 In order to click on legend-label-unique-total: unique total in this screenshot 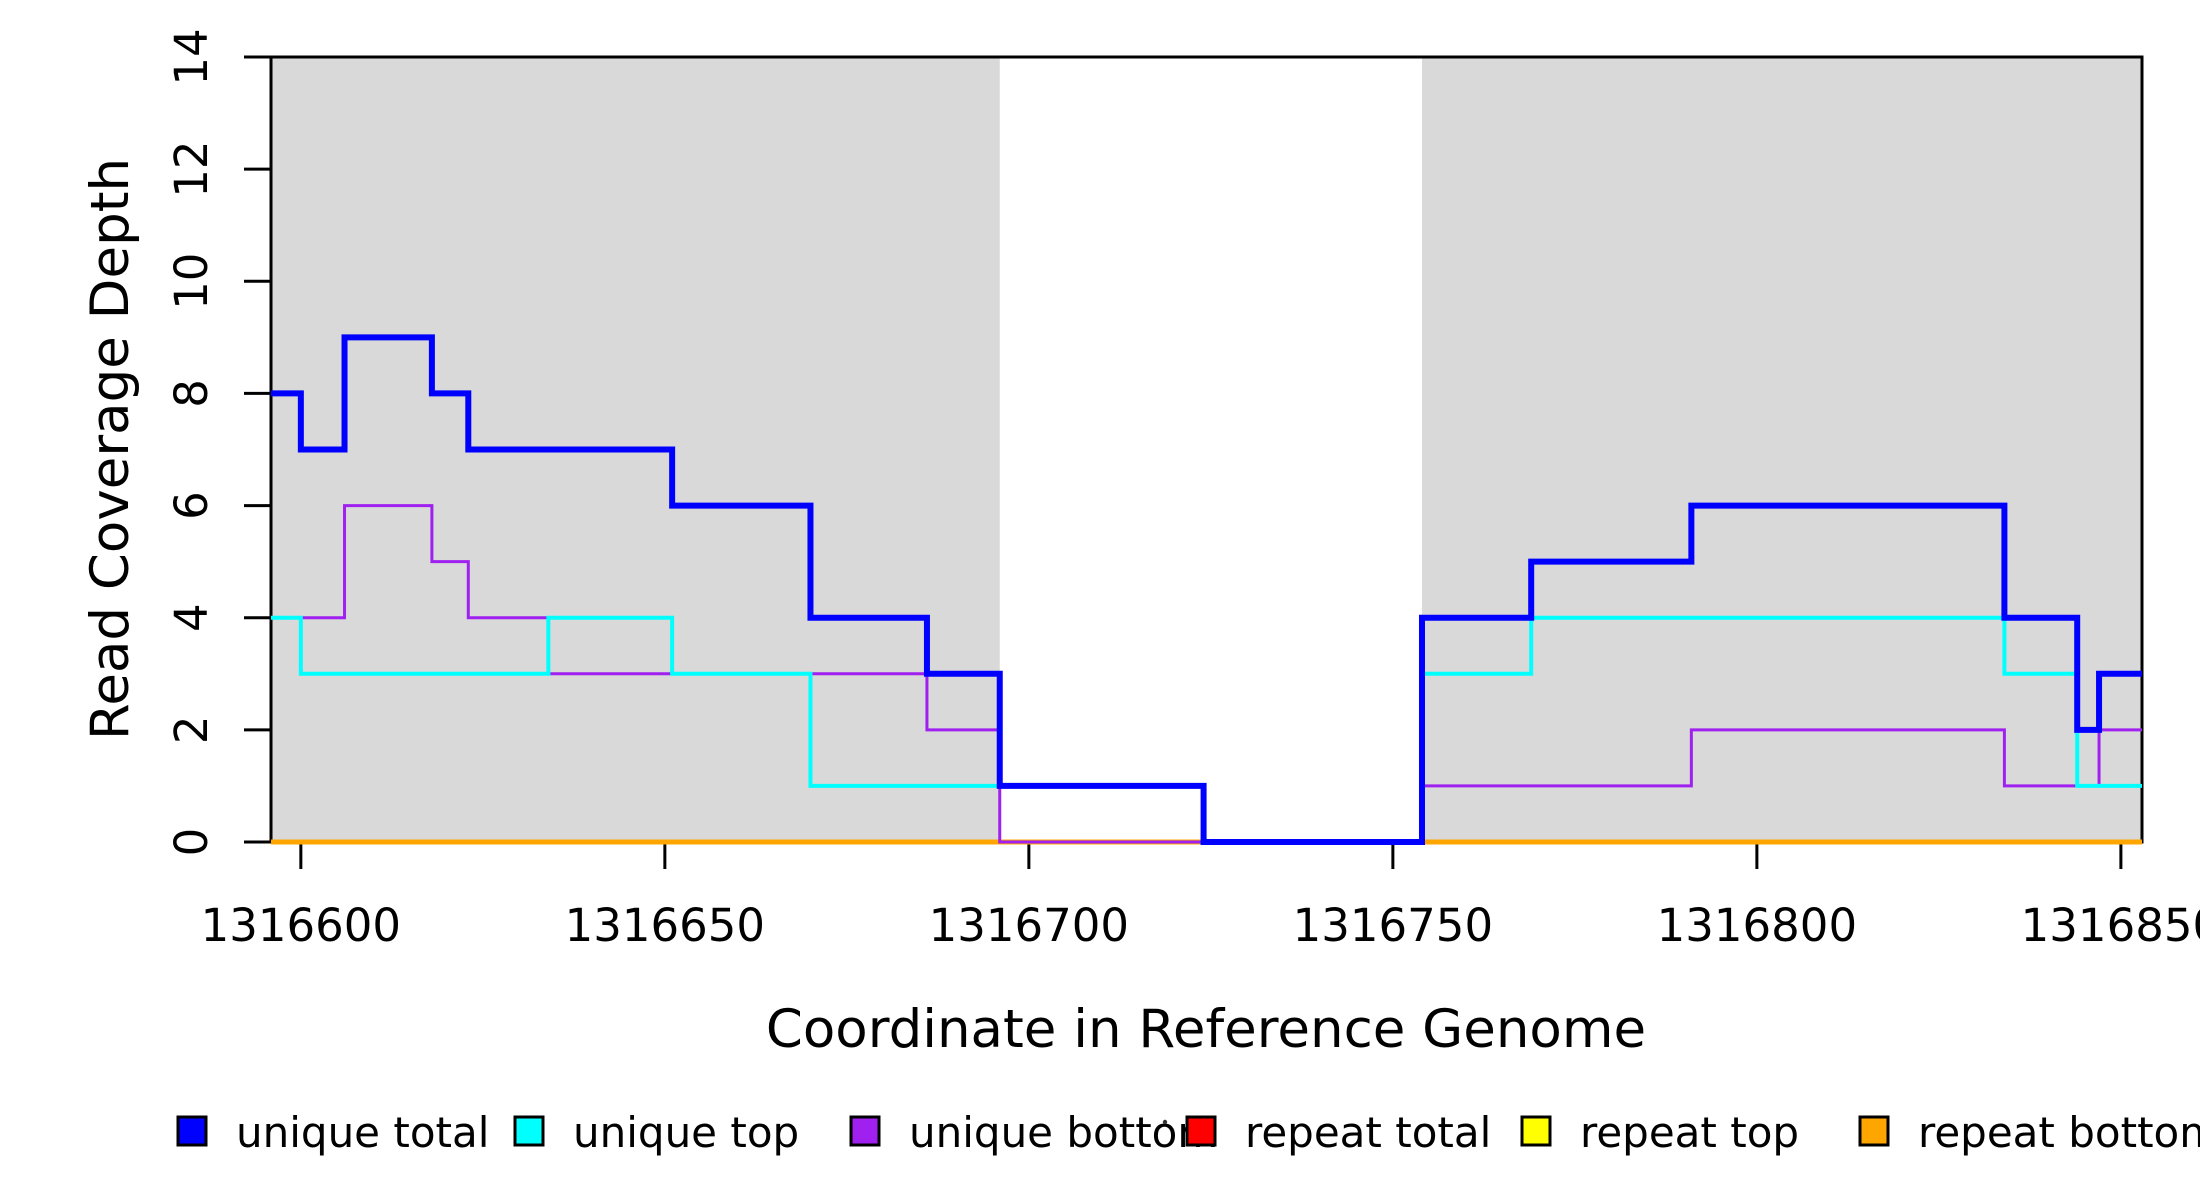, I will do `click(362, 1132)`.